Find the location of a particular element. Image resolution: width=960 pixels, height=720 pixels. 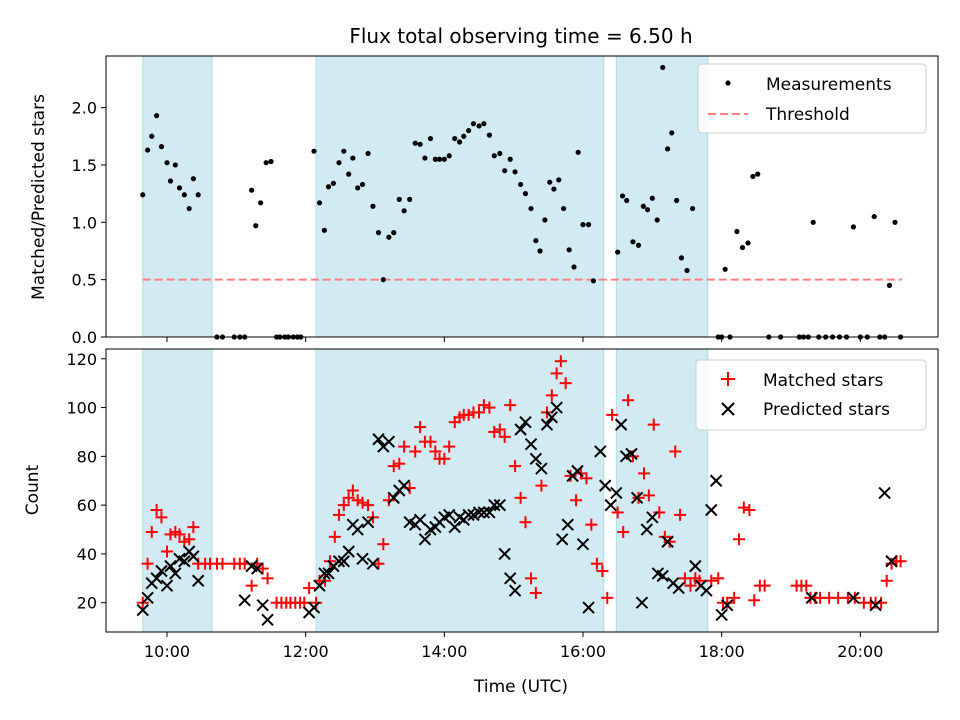

y-tick-label: 80 is located at coordinates (87, 456).